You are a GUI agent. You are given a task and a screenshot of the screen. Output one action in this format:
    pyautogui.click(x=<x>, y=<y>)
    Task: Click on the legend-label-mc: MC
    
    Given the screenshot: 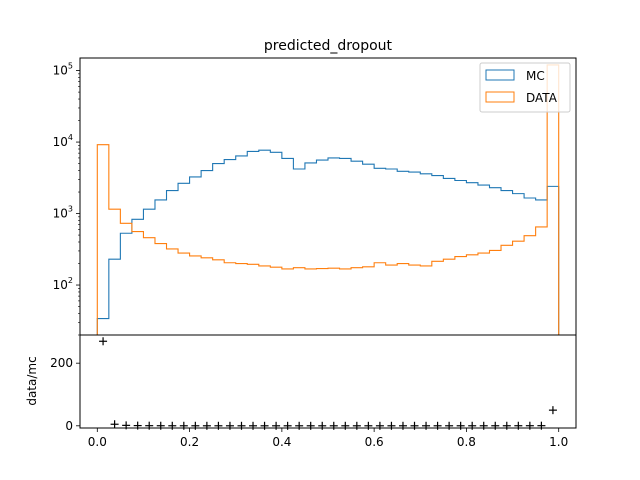 What is the action you would take?
    pyautogui.click(x=535, y=76)
    